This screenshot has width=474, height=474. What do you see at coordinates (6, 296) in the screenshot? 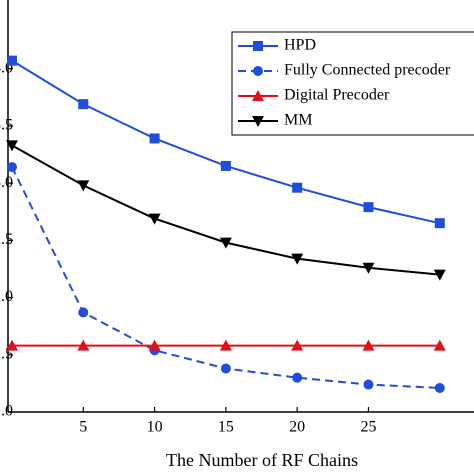
I see `y-tick-label: 2.0` at bounding box center [6, 296].